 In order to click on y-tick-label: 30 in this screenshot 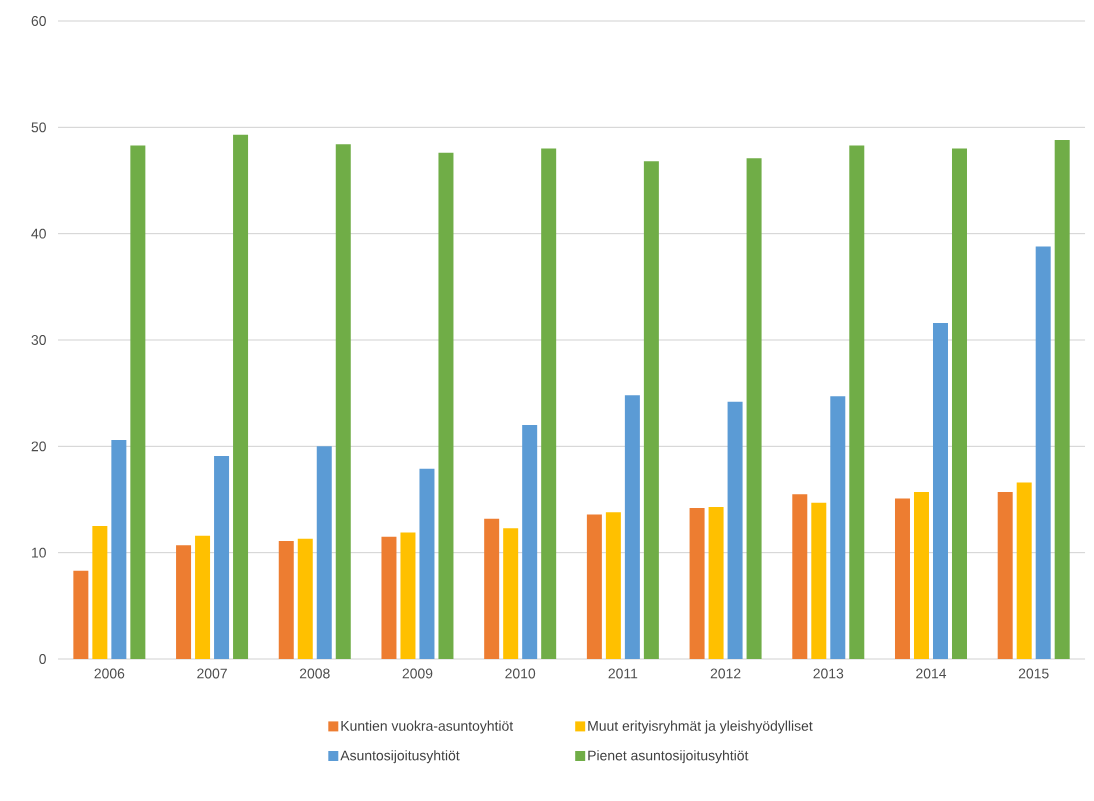, I will do `click(38, 340)`.